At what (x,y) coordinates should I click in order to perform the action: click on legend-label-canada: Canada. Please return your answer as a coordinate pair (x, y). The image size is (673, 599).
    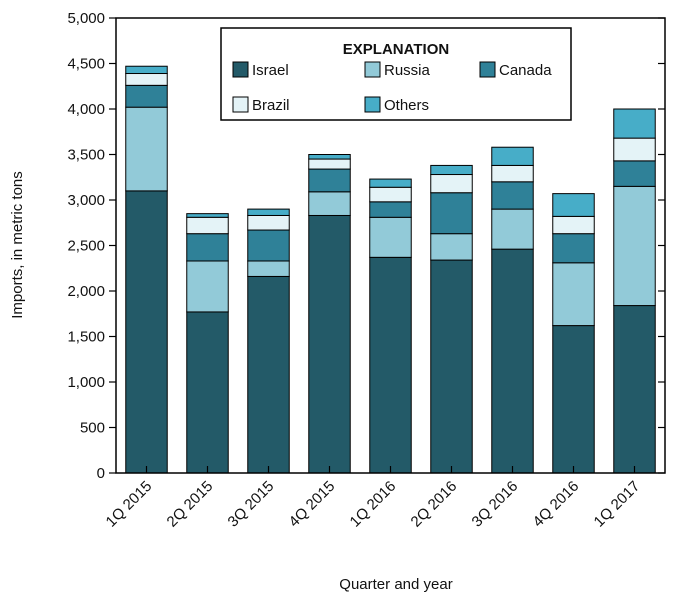
    Looking at the image, I should click on (525, 70).